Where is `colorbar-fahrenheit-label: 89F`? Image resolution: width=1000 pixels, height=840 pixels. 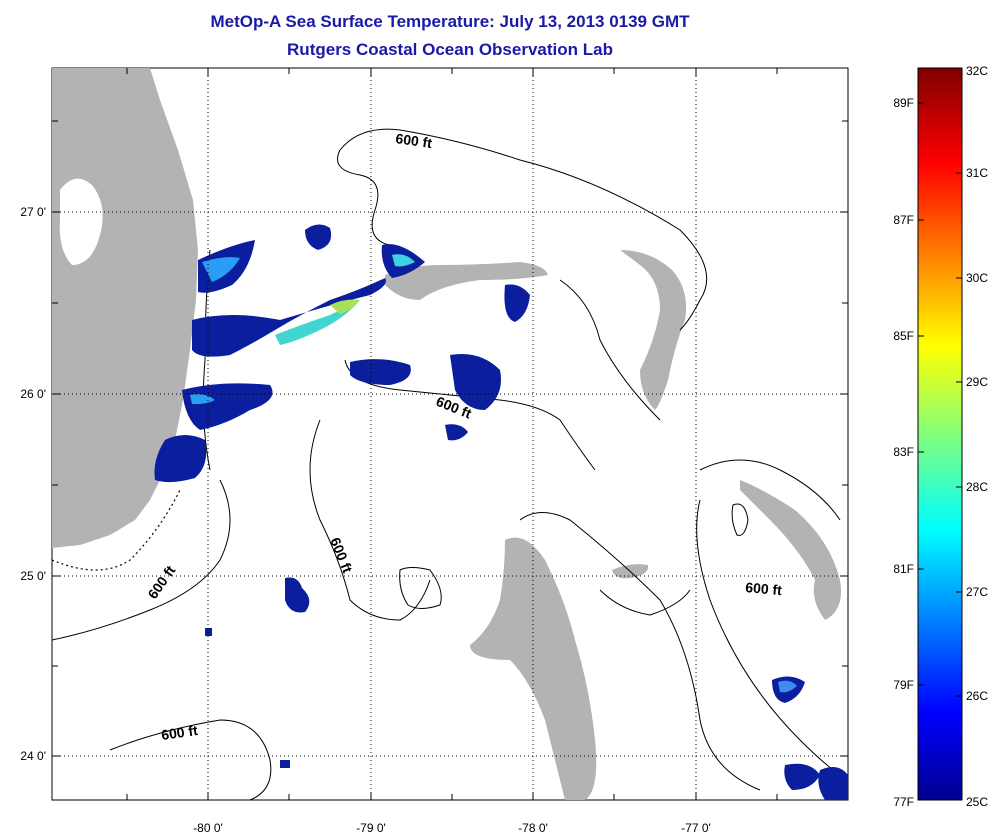
colorbar-fahrenheit-label: 89F is located at coordinates (903, 103).